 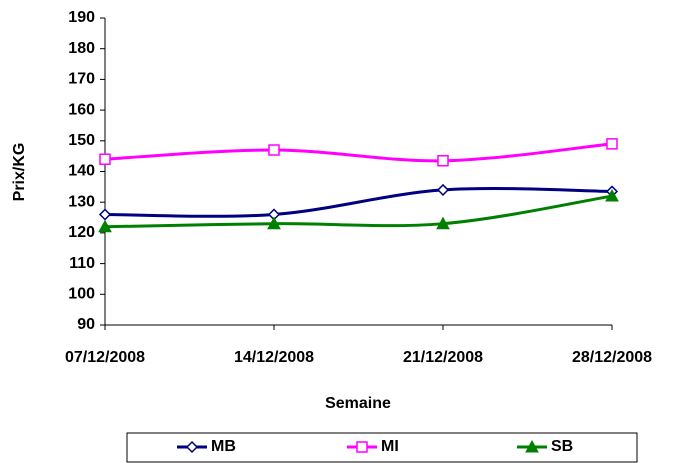 What do you see at coordinates (105, 357) in the screenshot?
I see `x-tick-label: 07/12/2008` at bounding box center [105, 357].